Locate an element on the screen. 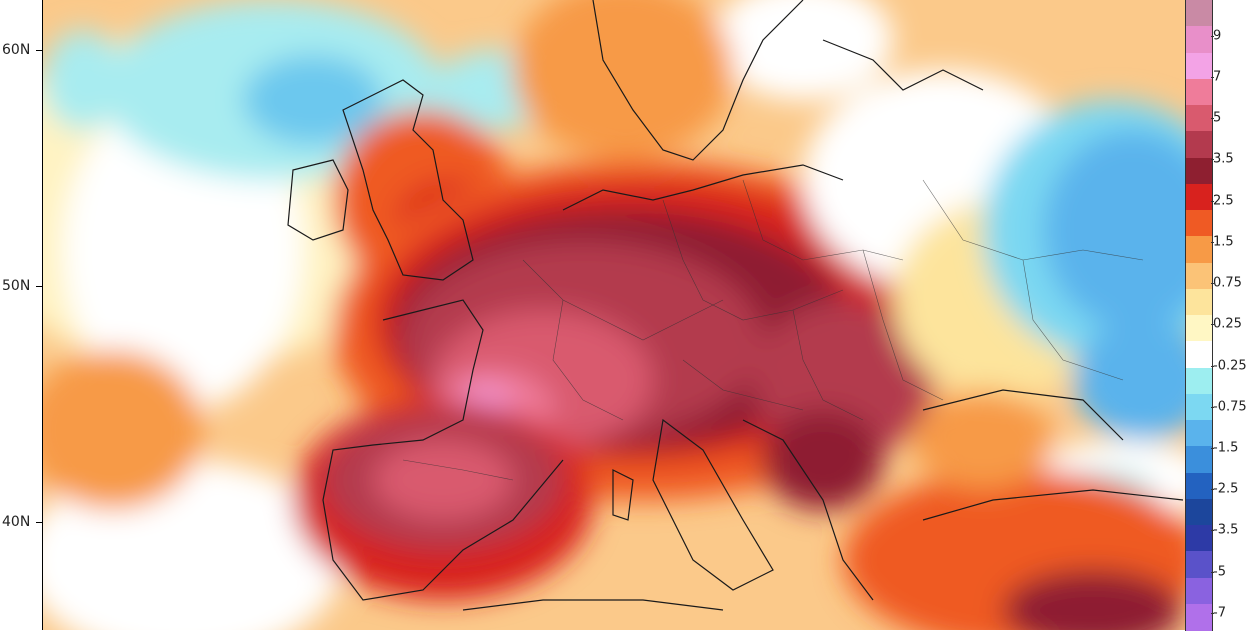 The image size is (1250, 631). legend-label: -2.5 is located at coordinates (1226, 489).